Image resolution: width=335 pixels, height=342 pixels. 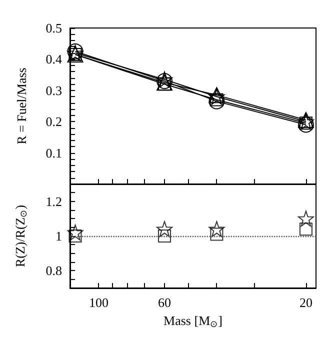 I want to click on y-axis-title: R = Fuel/Mass, so click(x=21, y=106).